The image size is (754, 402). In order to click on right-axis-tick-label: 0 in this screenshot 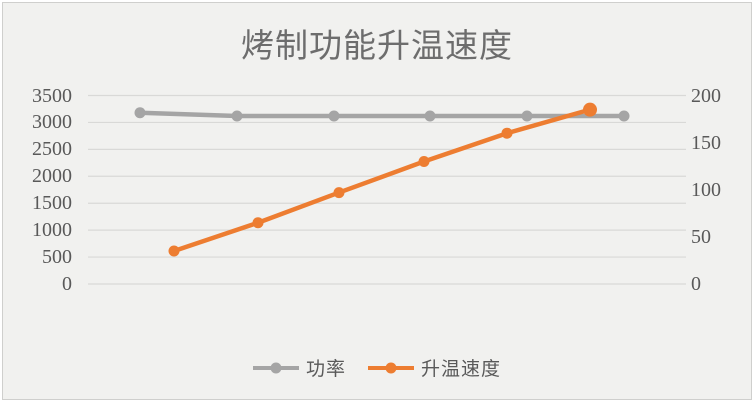, I will do `click(696, 284)`.